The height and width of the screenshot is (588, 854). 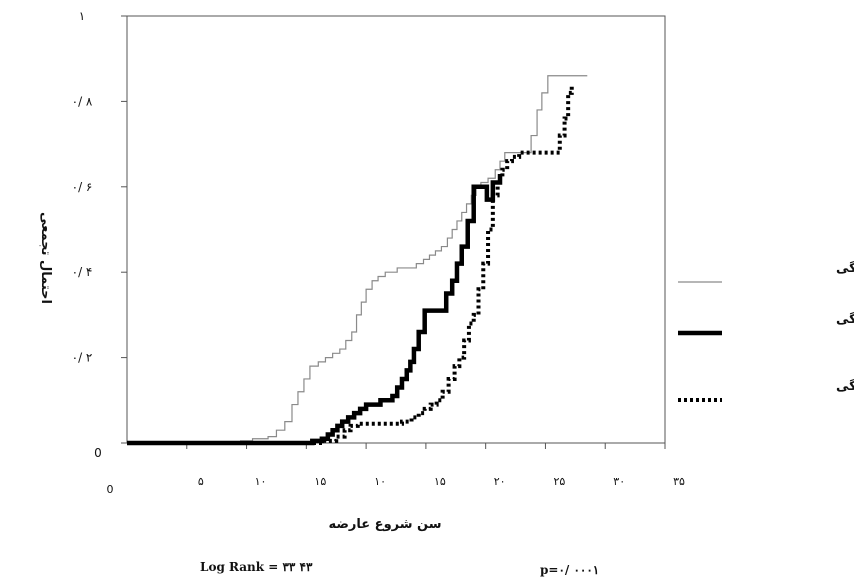 What do you see at coordinates (384, 524) in the screenshot?
I see `x-axis-title: سن شروع عارضه` at bounding box center [384, 524].